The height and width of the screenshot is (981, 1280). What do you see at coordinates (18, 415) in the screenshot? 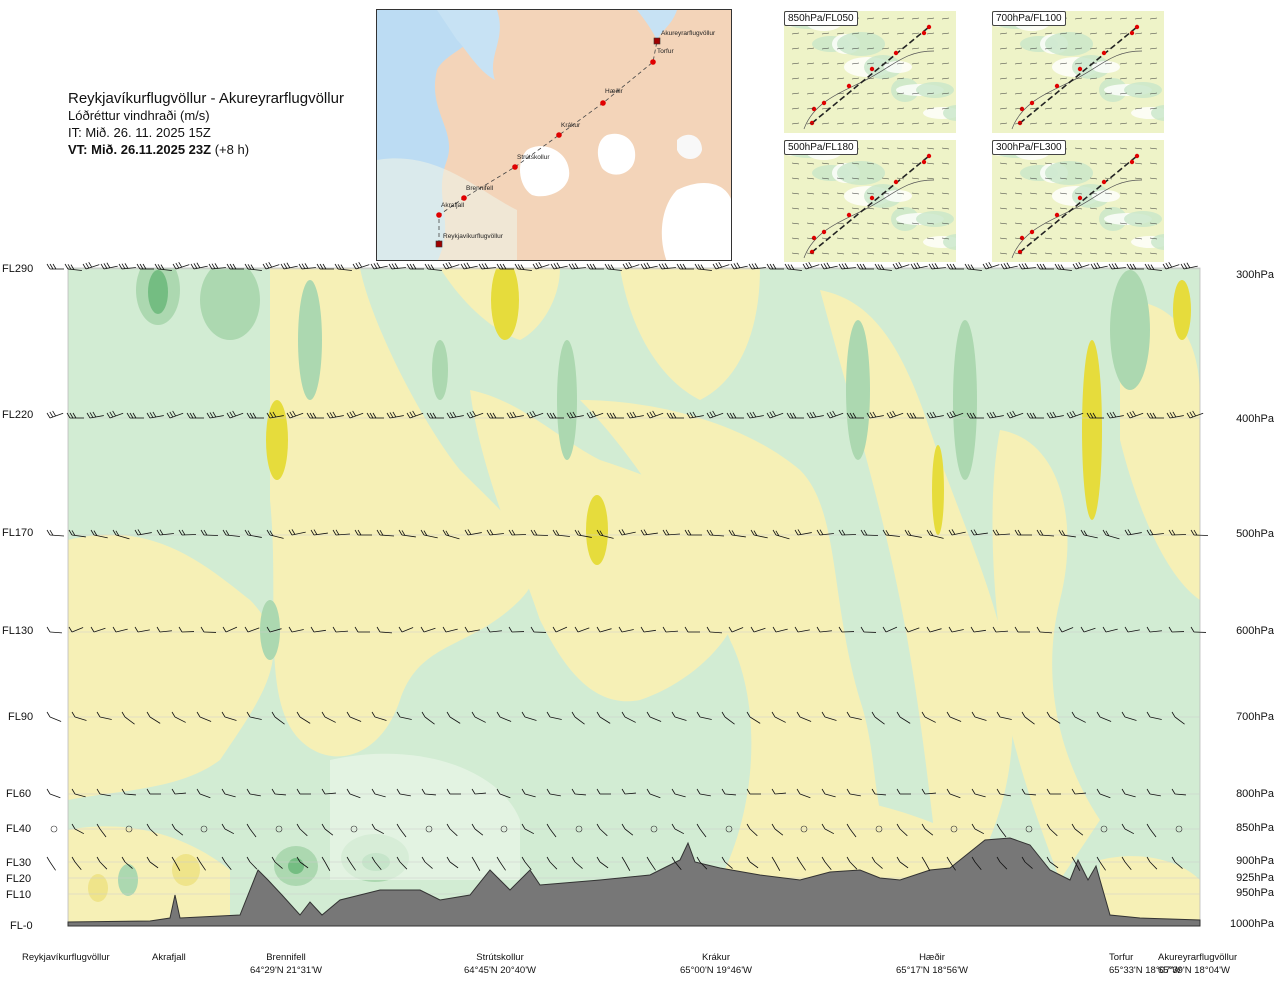
I see `fl-label-220: FL220` at bounding box center [18, 415].